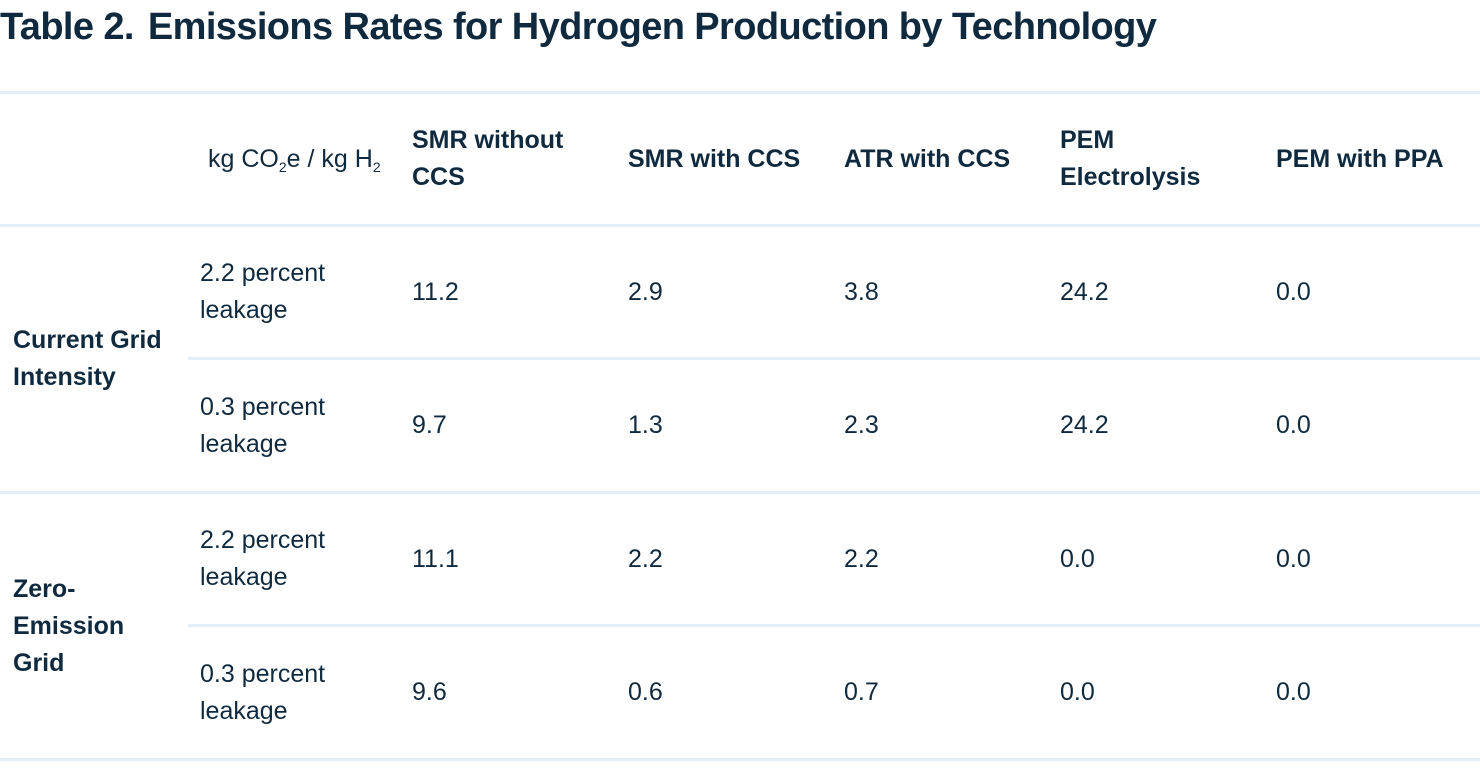 The width and height of the screenshot is (1480, 770). I want to click on header-top-rule, so click(740, 92).